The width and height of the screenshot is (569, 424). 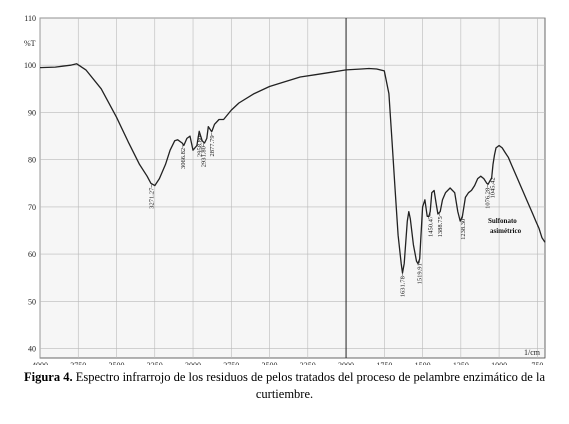 I want to click on x-tick-label: 3500, so click(x=117, y=363).